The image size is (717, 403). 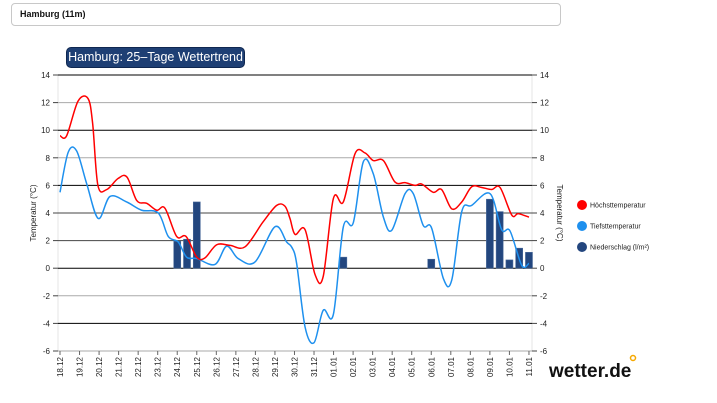 I want to click on y-axis-label-left: Temperatur (°C), so click(x=33, y=212).